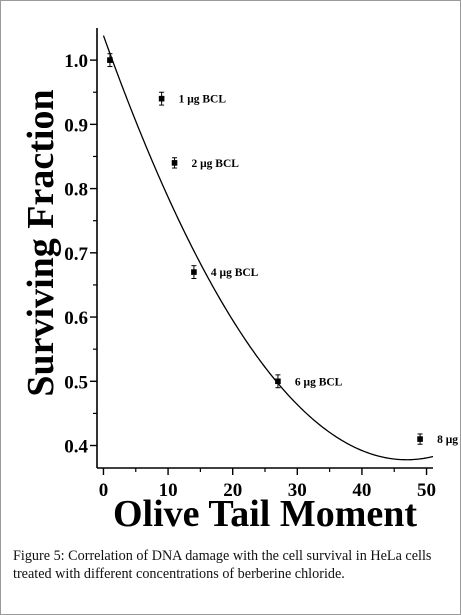  What do you see at coordinates (297, 490) in the screenshot?
I see `x-tick-label: 30` at bounding box center [297, 490].